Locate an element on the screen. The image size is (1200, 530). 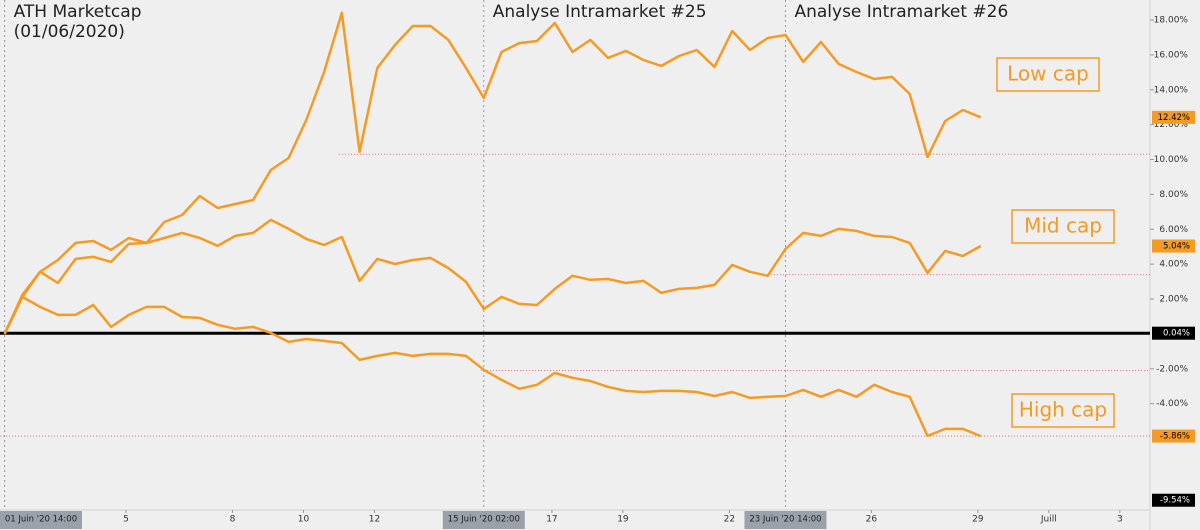
x-tick-label: 3 is located at coordinates (1120, 520).